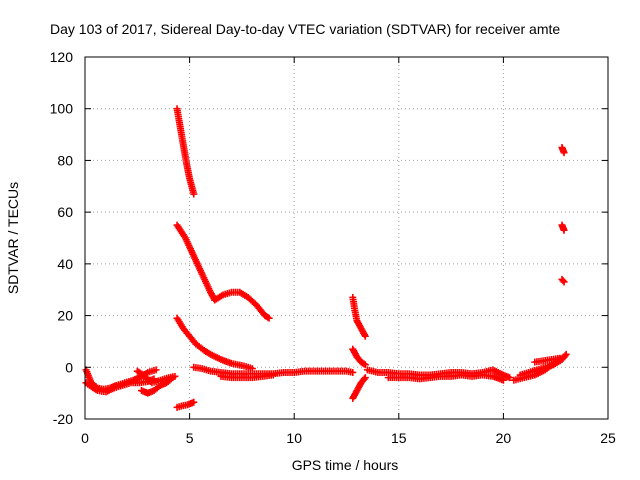  What do you see at coordinates (63, 419) in the screenshot?
I see `y-tick-label: -20` at bounding box center [63, 419].